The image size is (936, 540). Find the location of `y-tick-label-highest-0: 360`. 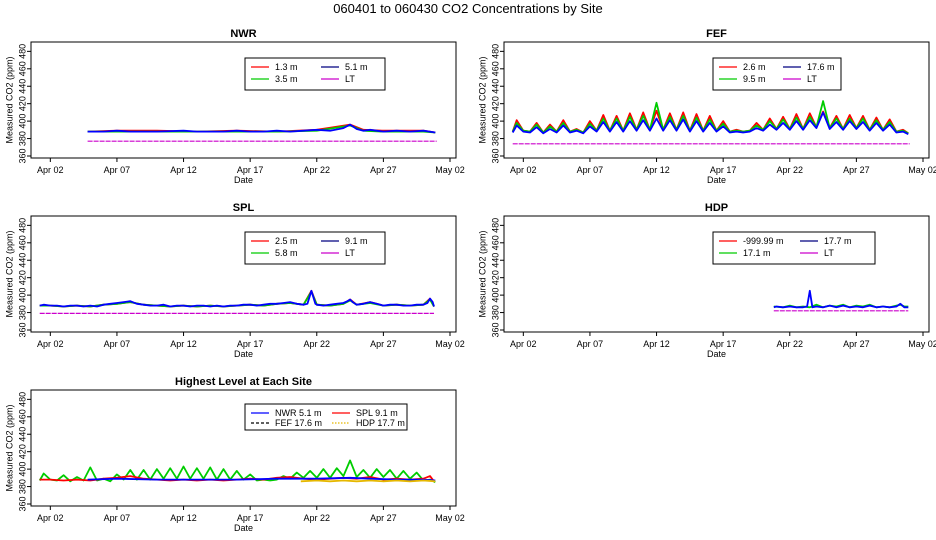

y-tick-label-highest-0: 360 is located at coordinates (22, 503).